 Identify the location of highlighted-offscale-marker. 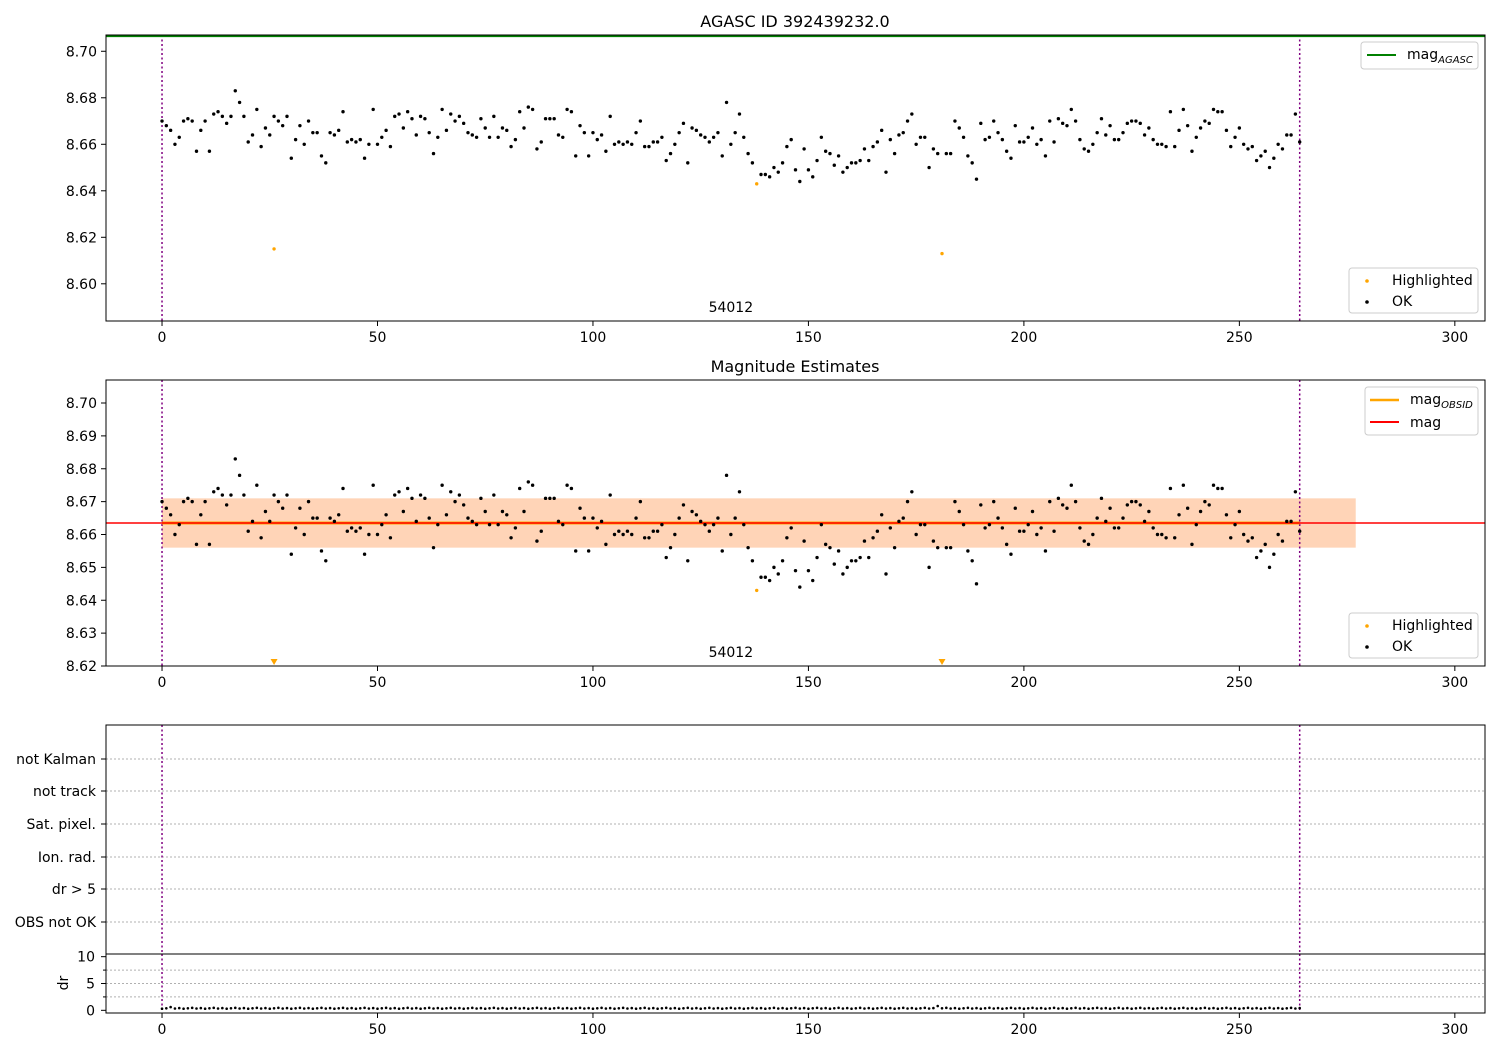
(274, 662).